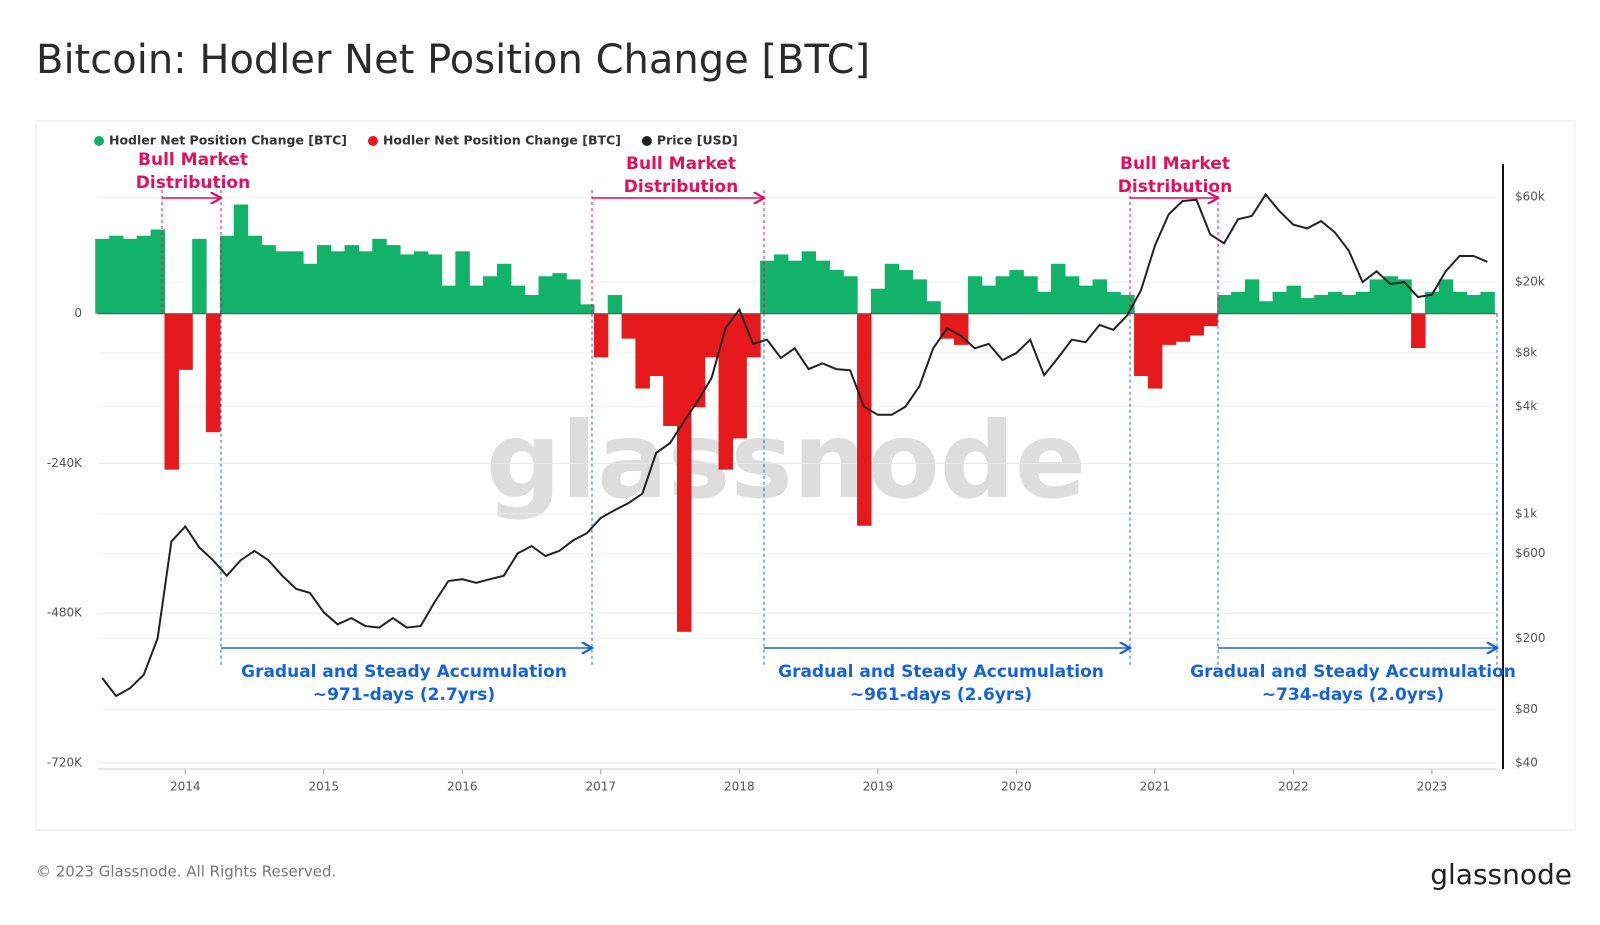 The image size is (1600, 925). What do you see at coordinates (1016, 787) in the screenshot?
I see `x-tick-label: 2020` at bounding box center [1016, 787].